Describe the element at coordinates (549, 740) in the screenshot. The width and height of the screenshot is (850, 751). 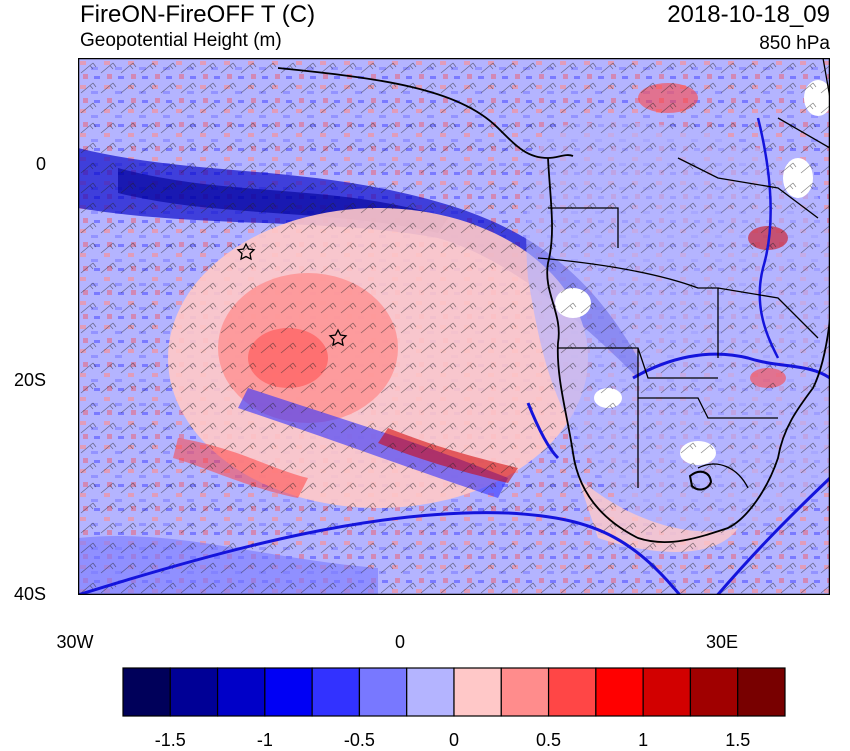
I see `colorbar-tick-label: 0.5` at that location.